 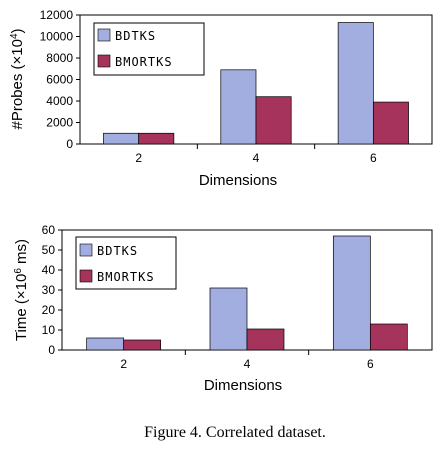 What do you see at coordinates (57, 15) in the screenshot?
I see `y-tick-label: 12000` at bounding box center [57, 15].